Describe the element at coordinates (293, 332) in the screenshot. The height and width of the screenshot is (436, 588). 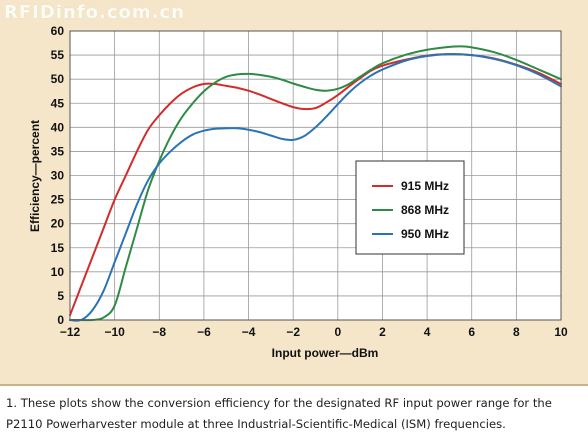
I see `x-tick-label: −2` at that location.